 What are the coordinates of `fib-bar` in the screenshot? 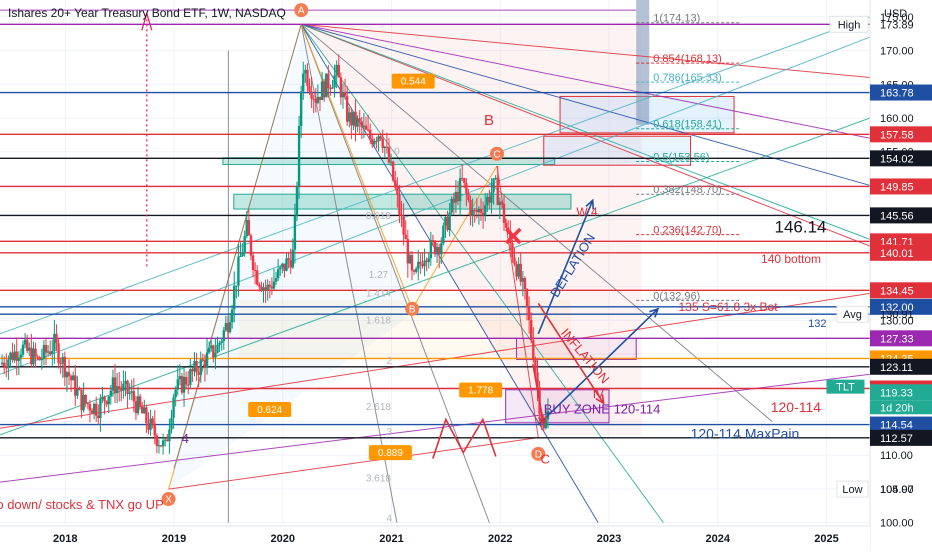 It's located at (643, 62).